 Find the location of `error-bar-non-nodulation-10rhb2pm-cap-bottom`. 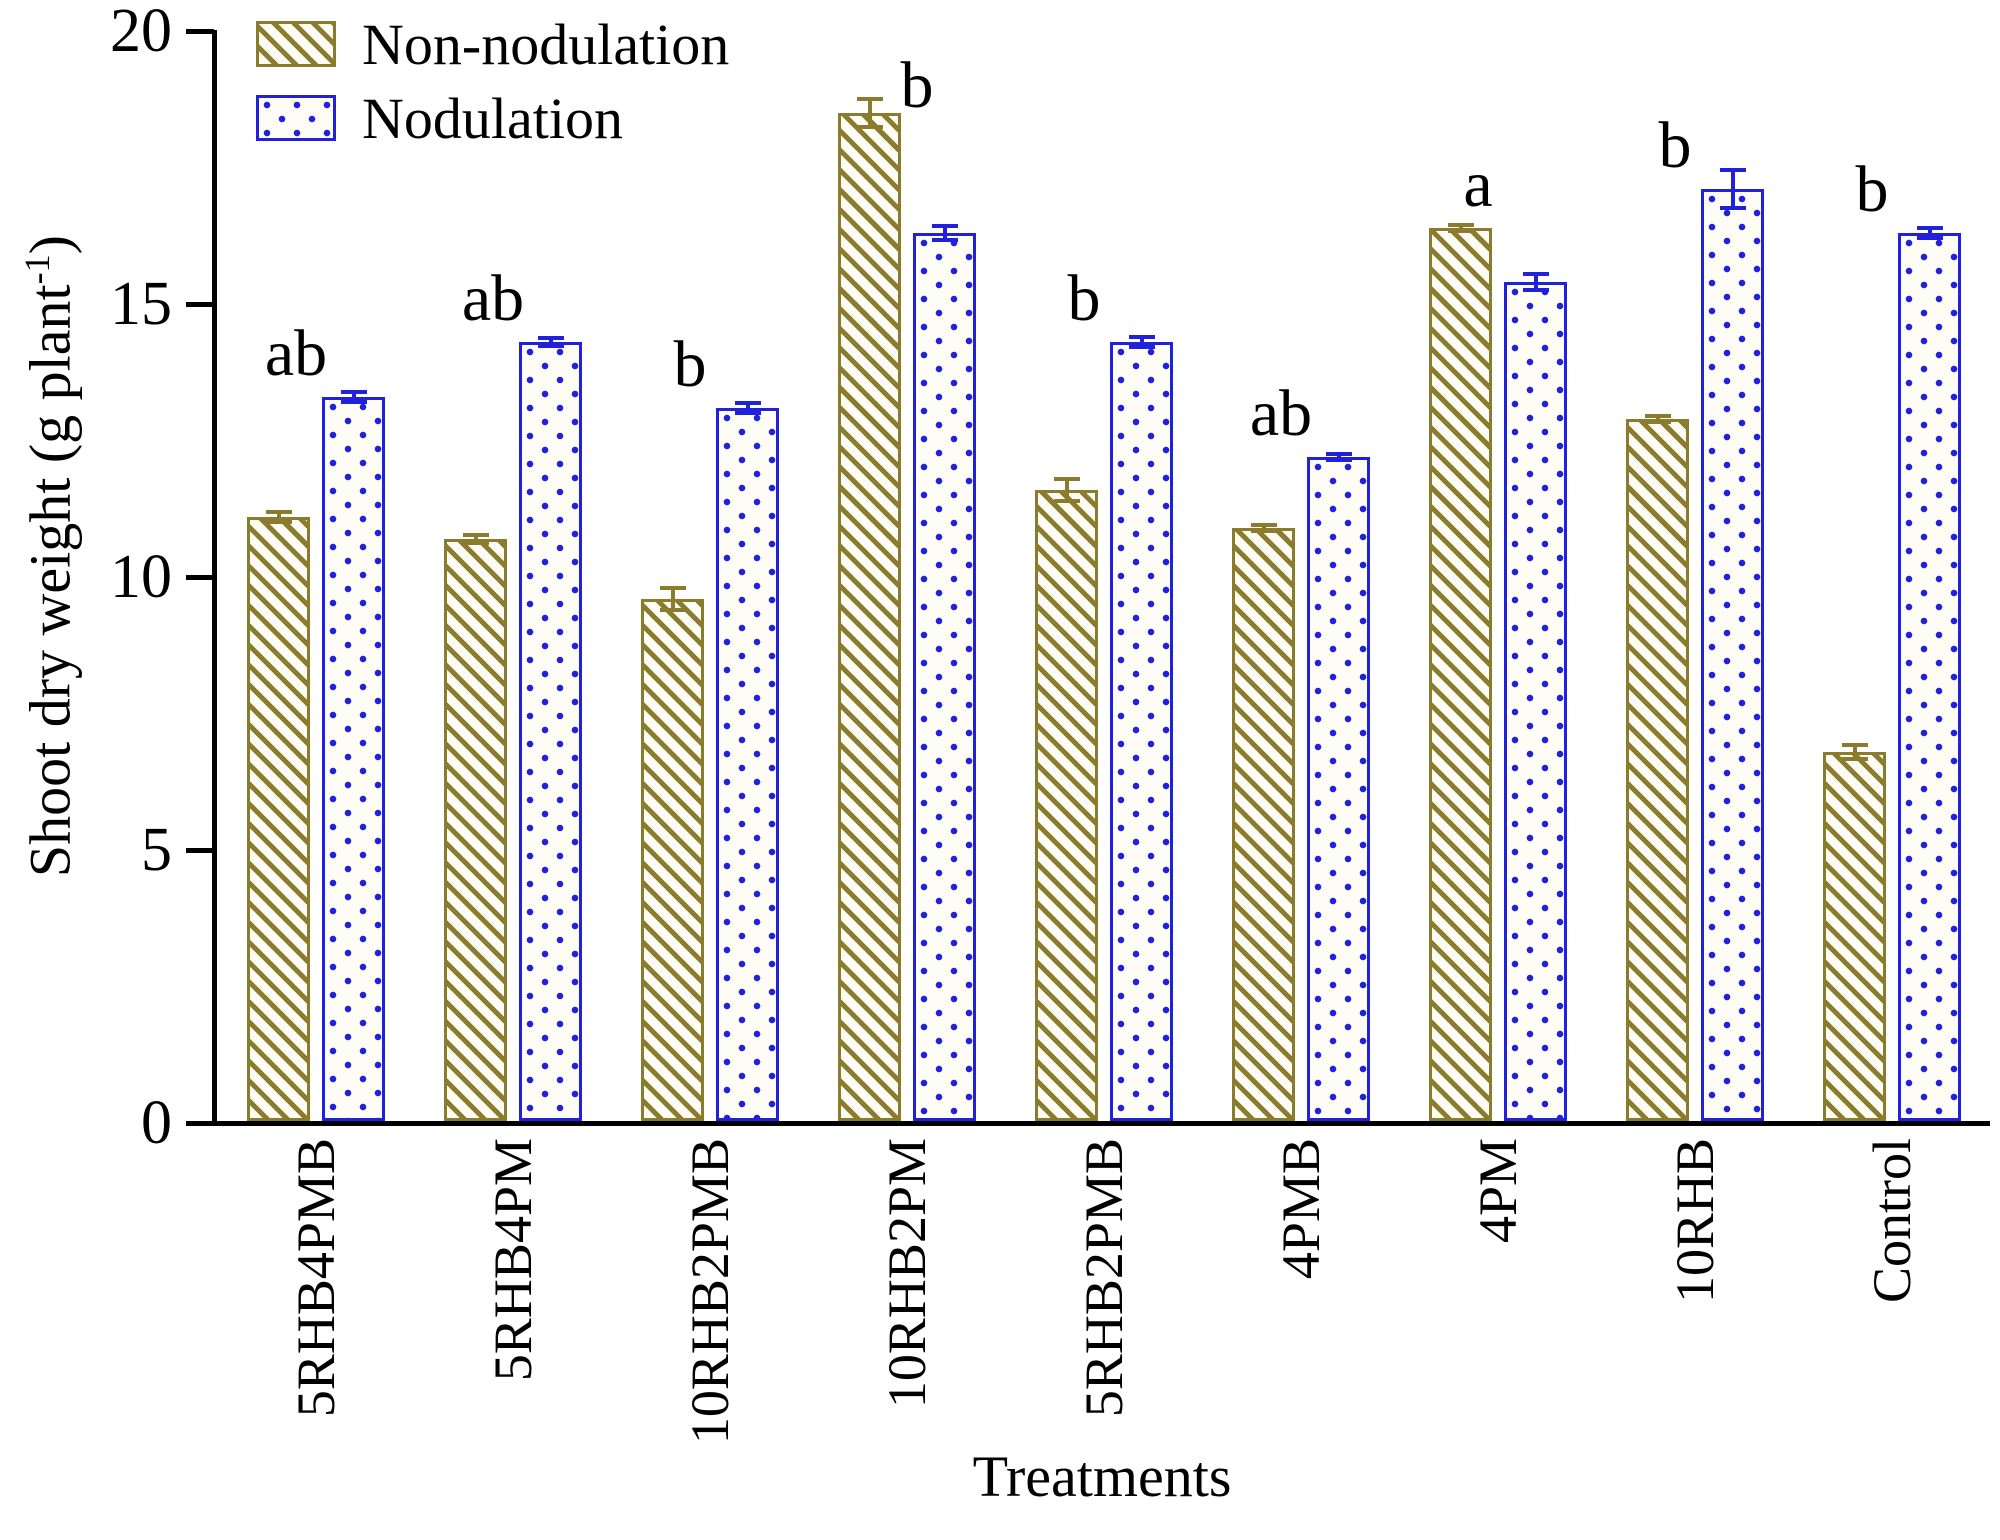

error-bar-non-nodulation-10rhb2pm-cap-bottom is located at coordinates (869, 126).